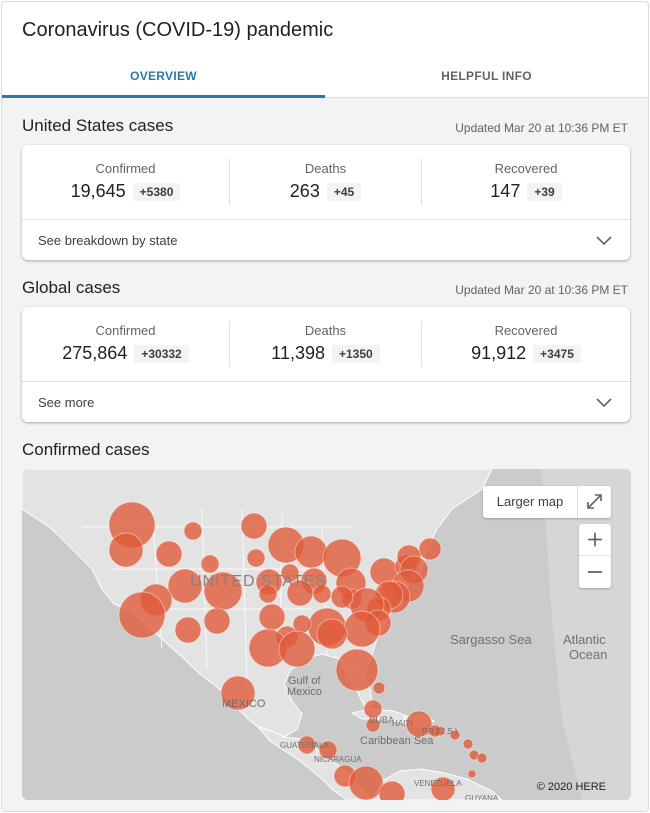 This screenshot has width=650, height=813. Describe the element at coordinates (482, 797) in the screenshot. I see `map-label-guyana: GUYANA` at that location.